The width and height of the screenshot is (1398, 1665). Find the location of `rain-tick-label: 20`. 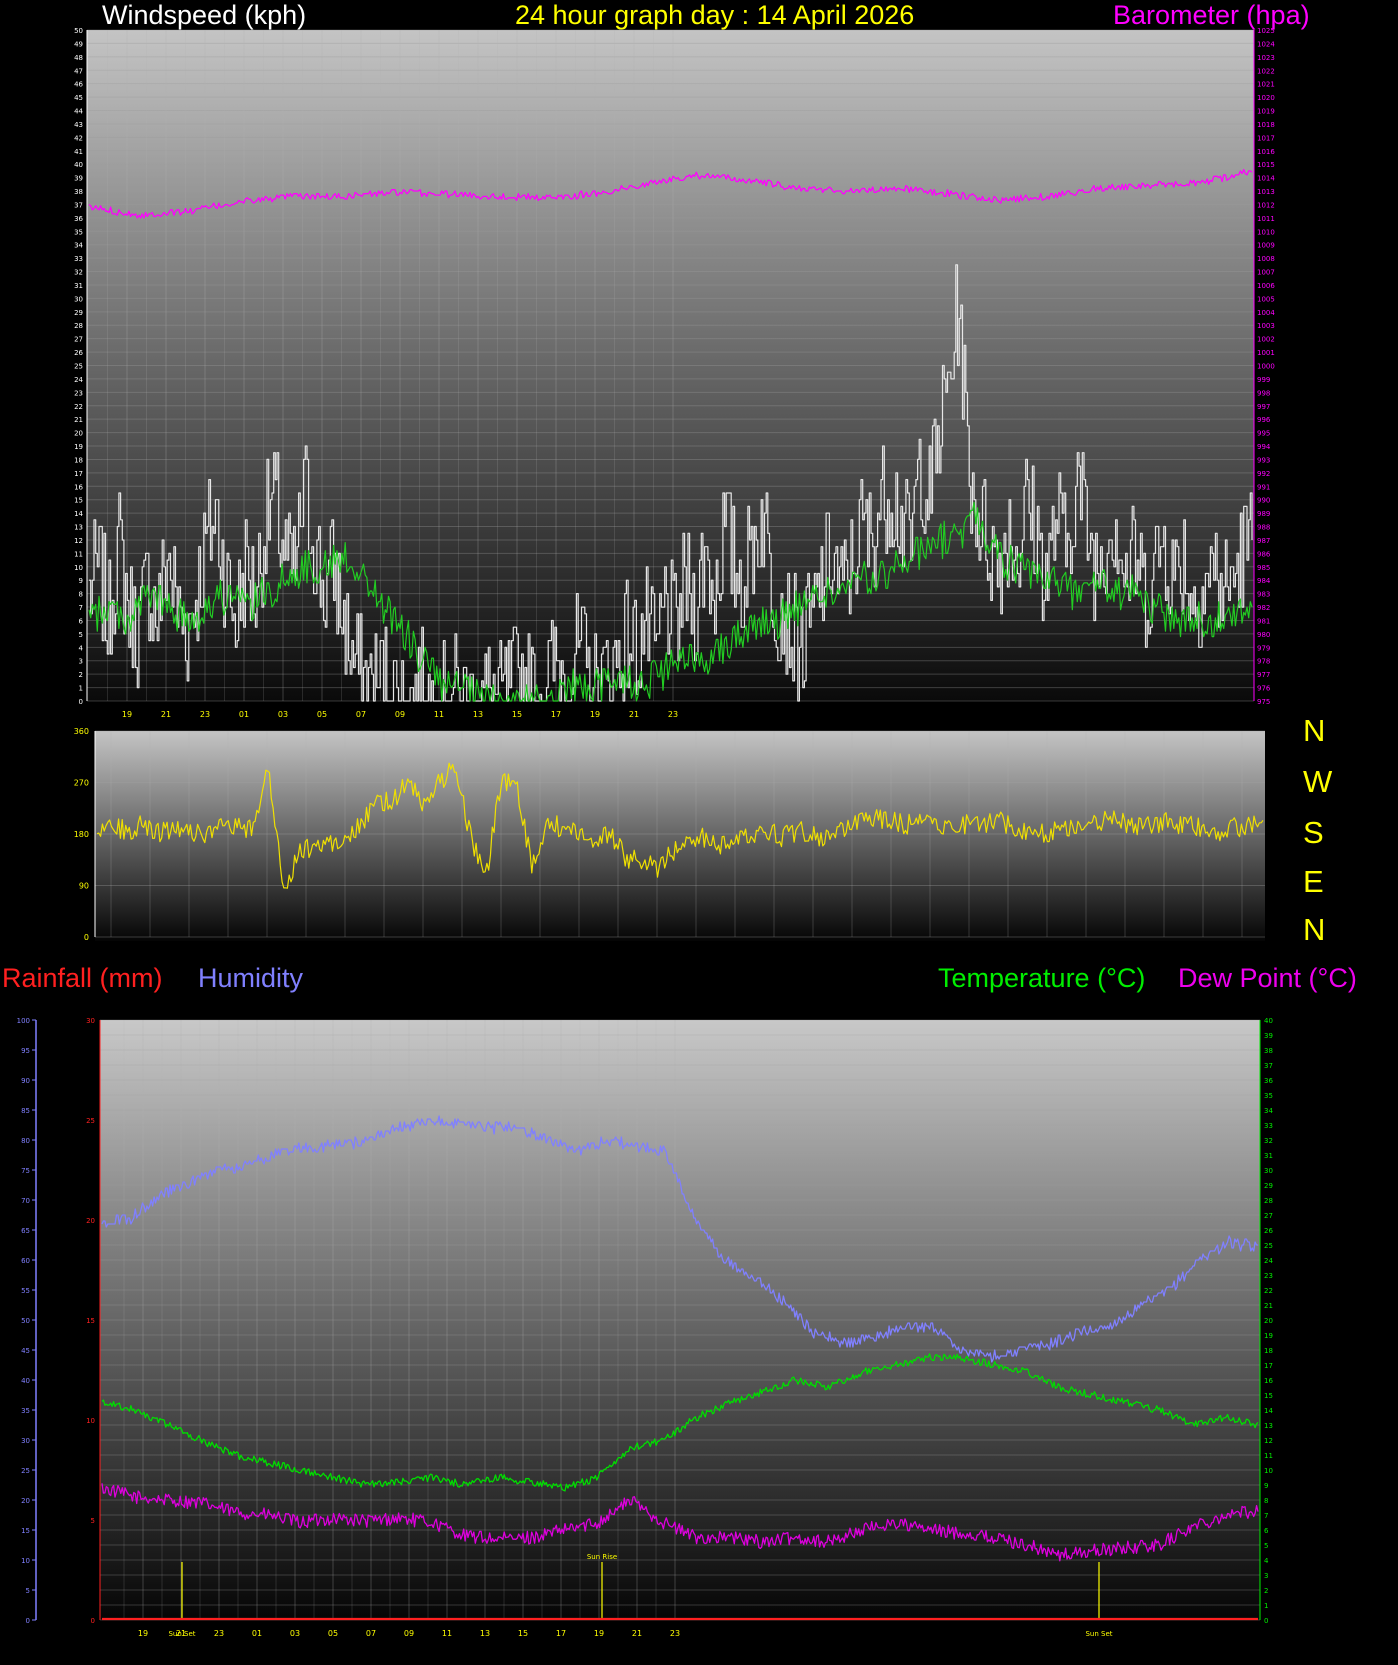

rain-tick-label: 20 is located at coordinates (90, 1221).